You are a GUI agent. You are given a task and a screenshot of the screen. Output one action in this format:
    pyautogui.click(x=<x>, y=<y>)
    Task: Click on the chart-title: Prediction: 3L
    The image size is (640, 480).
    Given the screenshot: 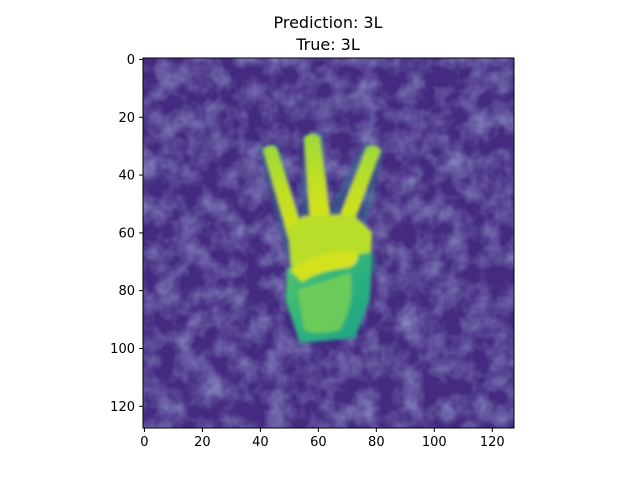 What is the action you would take?
    pyautogui.click(x=327, y=22)
    